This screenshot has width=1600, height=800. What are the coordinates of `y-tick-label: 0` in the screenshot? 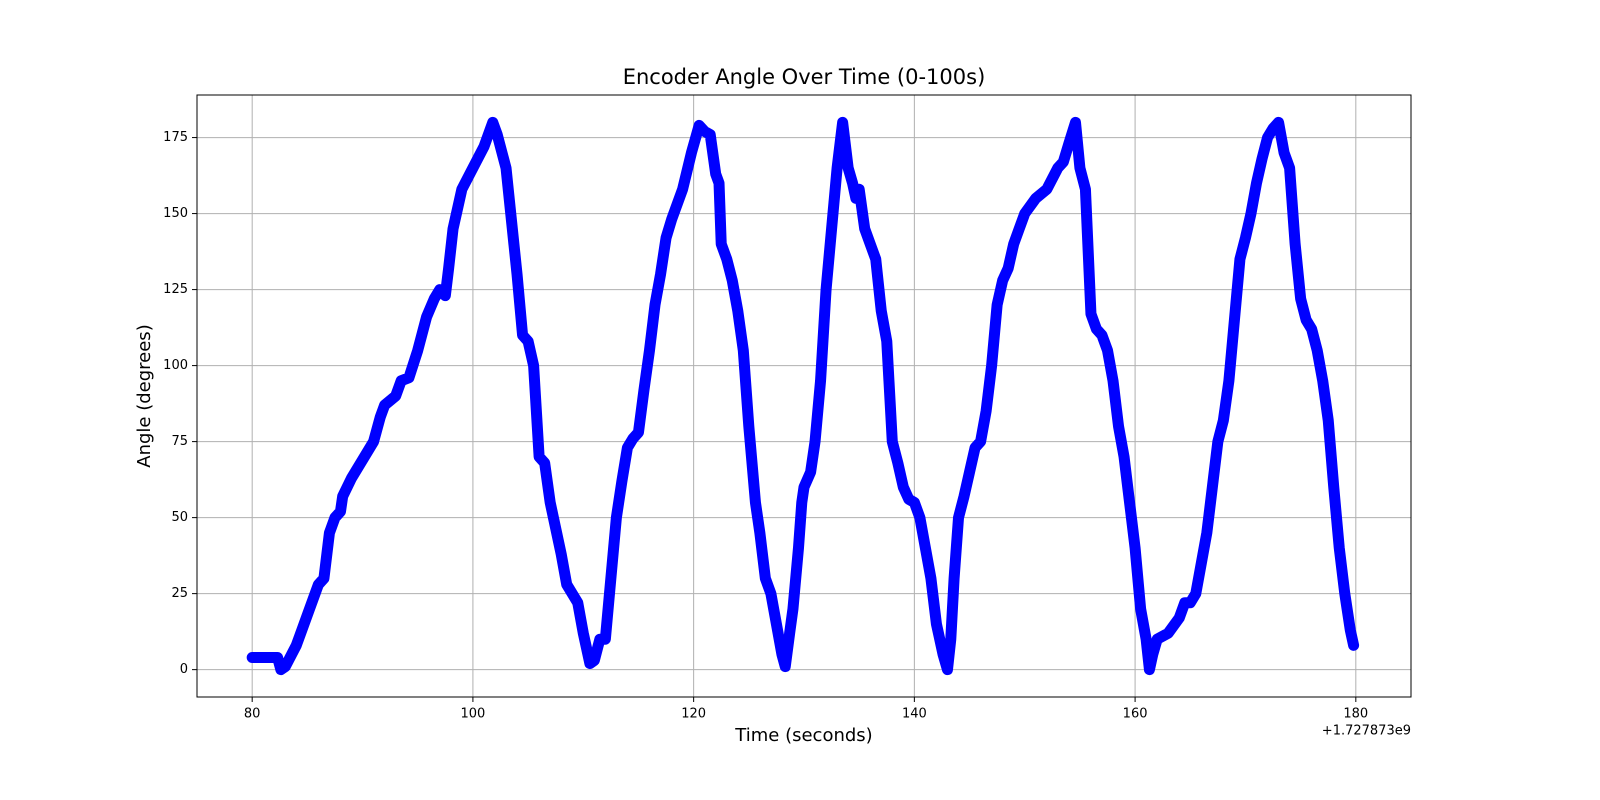 It's located at (184, 669).